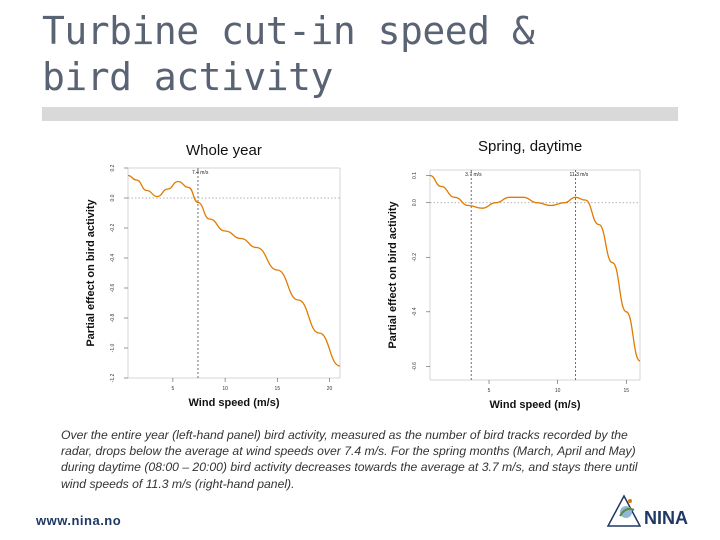 This screenshot has width=720, height=540. Describe the element at coordinates (624, 510) in the screenshot. I see `nina-logo-icon` at that location.